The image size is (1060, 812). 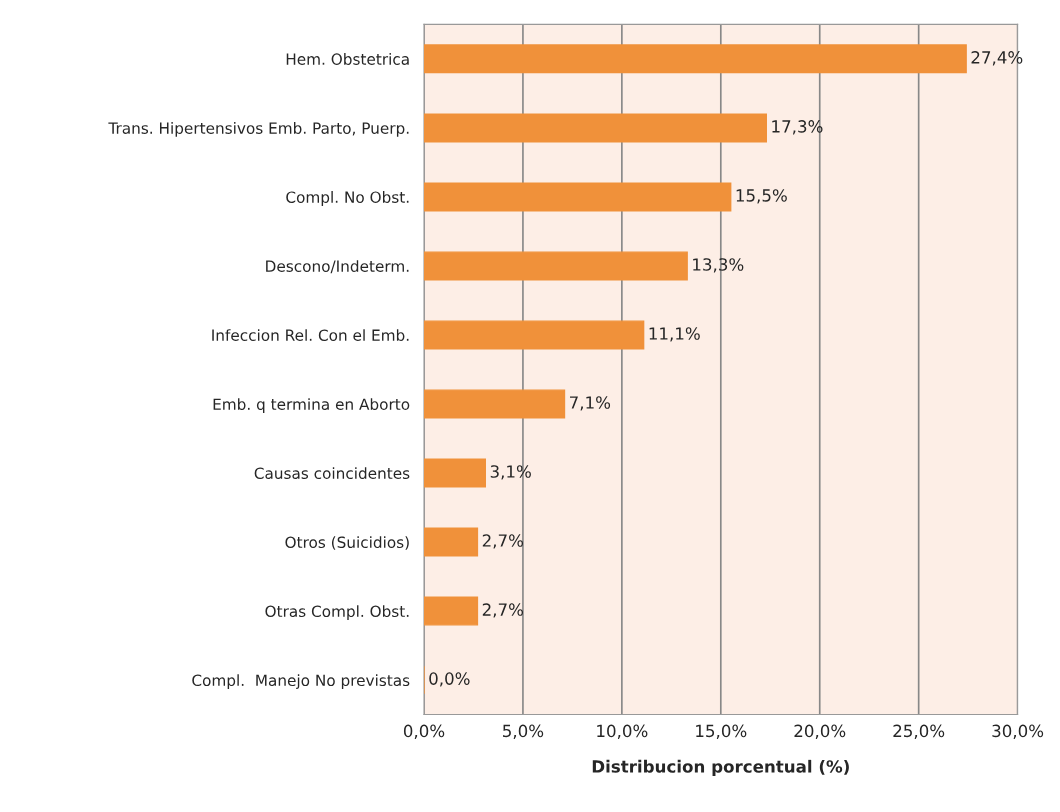 I want to click on y-tick-label: Otras Compl. Obst., so click(x=337, y=613).